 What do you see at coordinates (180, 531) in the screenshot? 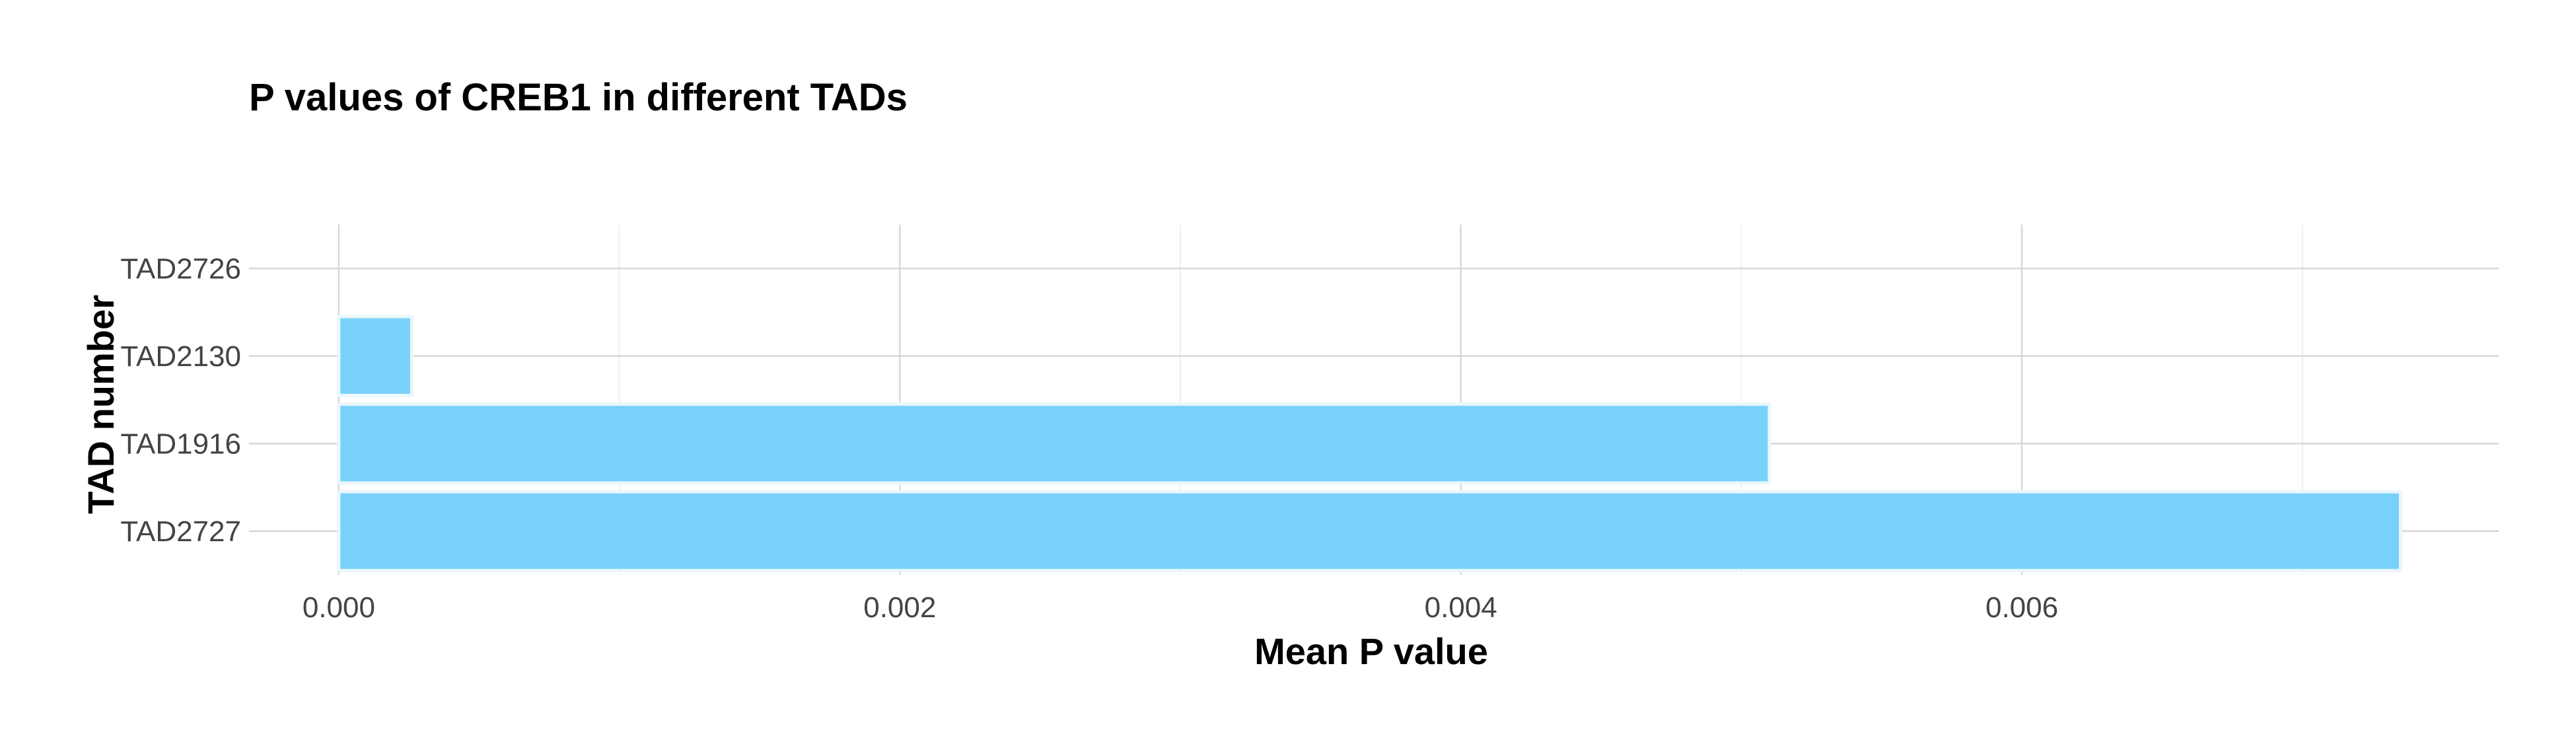
I see `y-tick-label: TAD2727` at bounding box center [180, 531].